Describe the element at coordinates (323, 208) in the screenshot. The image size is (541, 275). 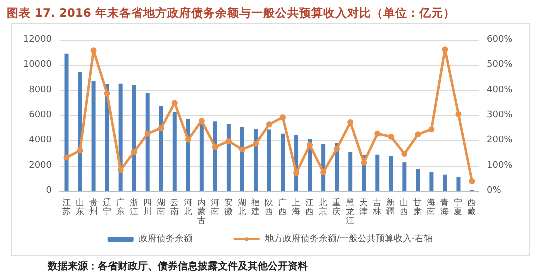
I see `x-tick-label: 北京` at that location.